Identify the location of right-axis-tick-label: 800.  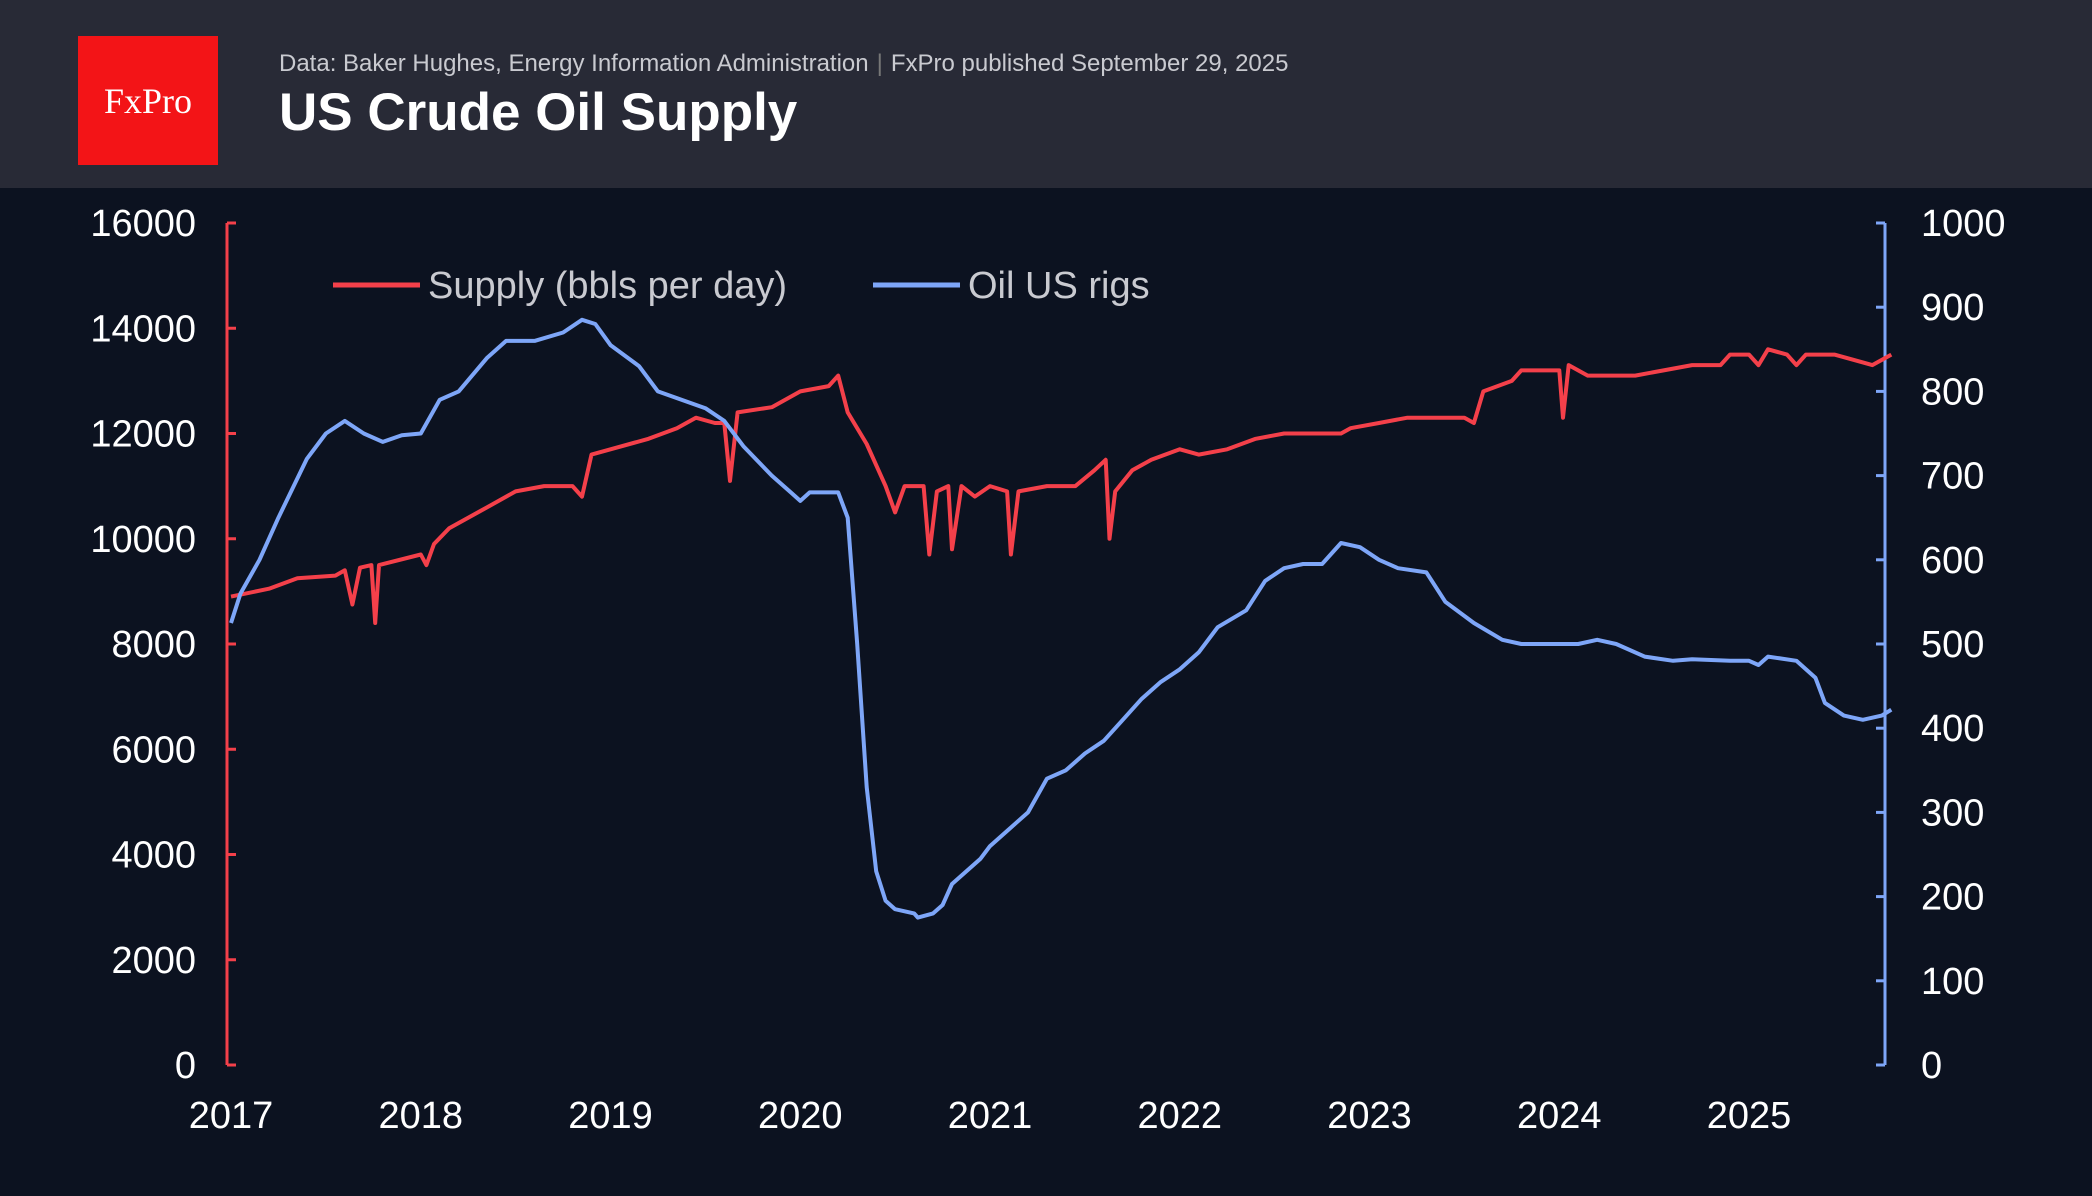
(1952, 392).